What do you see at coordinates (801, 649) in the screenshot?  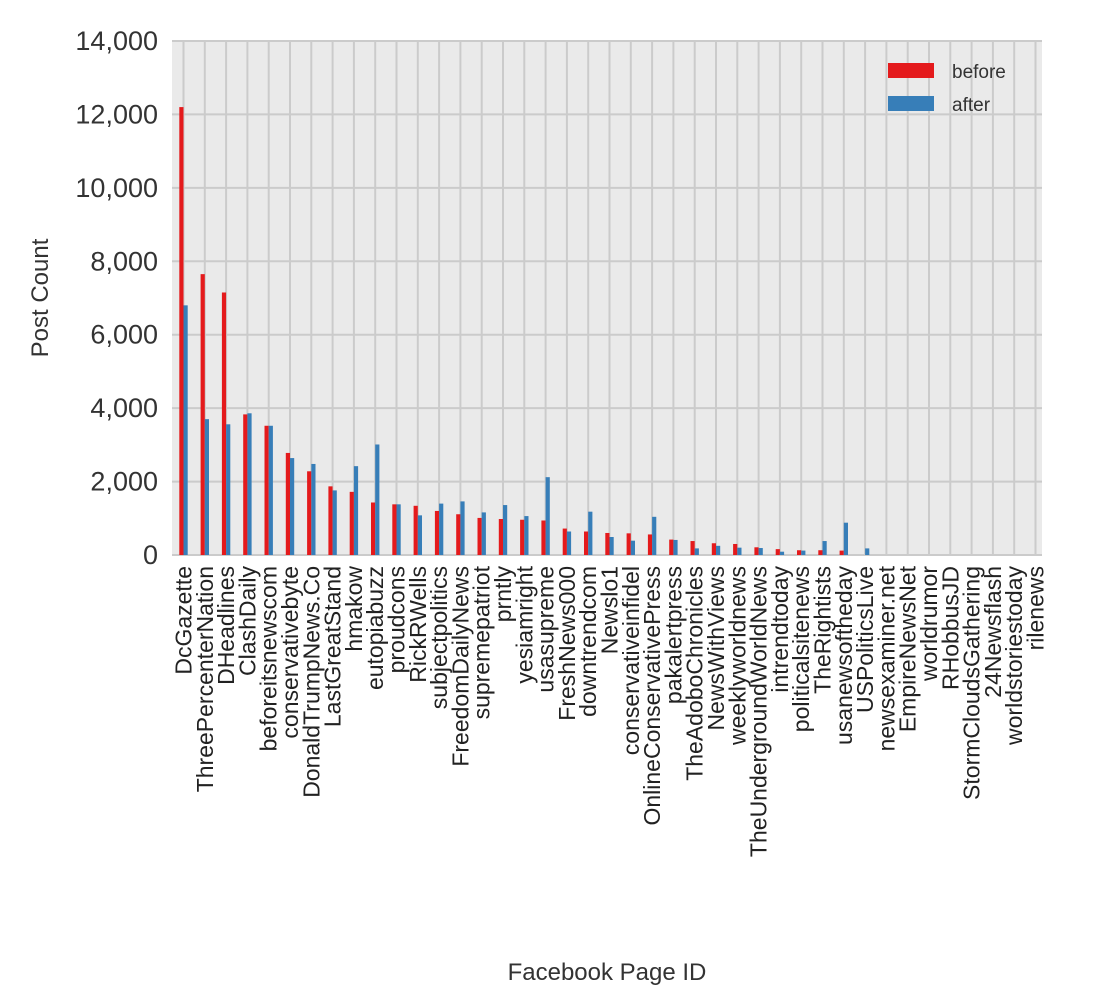 I see `x-tick-label: politicalsitenews` at bounding box center [801, 649].